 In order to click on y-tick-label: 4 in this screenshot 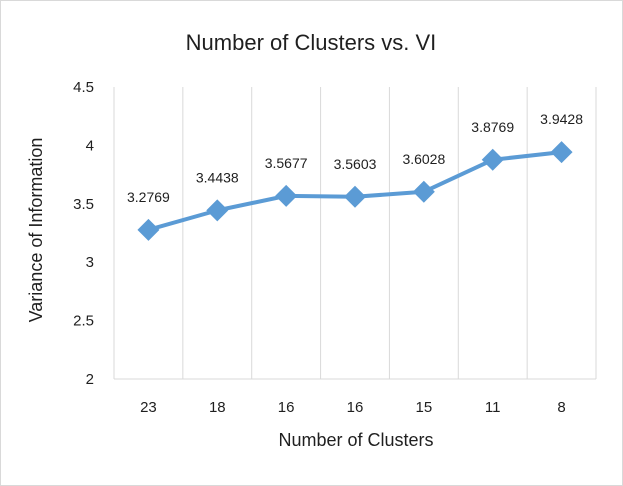, I will do `click(90, 145)`.